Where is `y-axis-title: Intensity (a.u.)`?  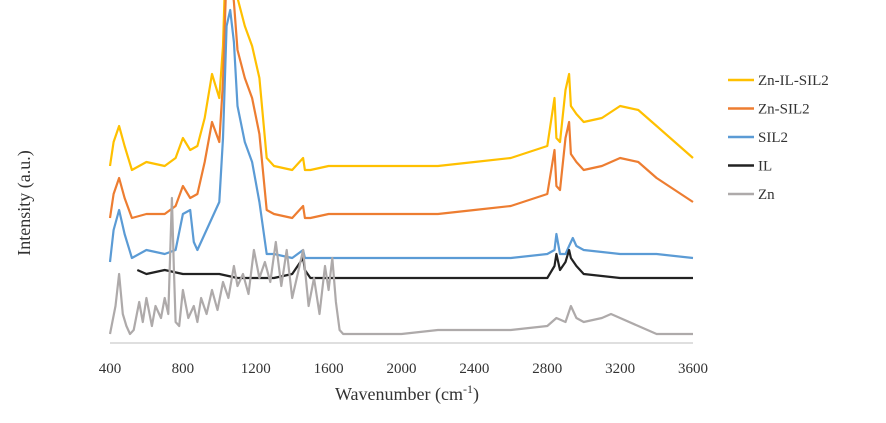 y-axis-title: Intensity (a.u.) is located at coordinates (24, 202).